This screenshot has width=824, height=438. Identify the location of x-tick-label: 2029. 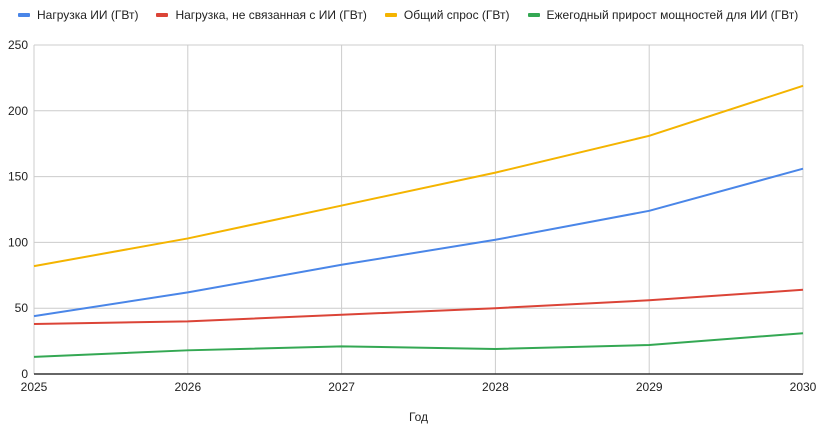
(649, 387).